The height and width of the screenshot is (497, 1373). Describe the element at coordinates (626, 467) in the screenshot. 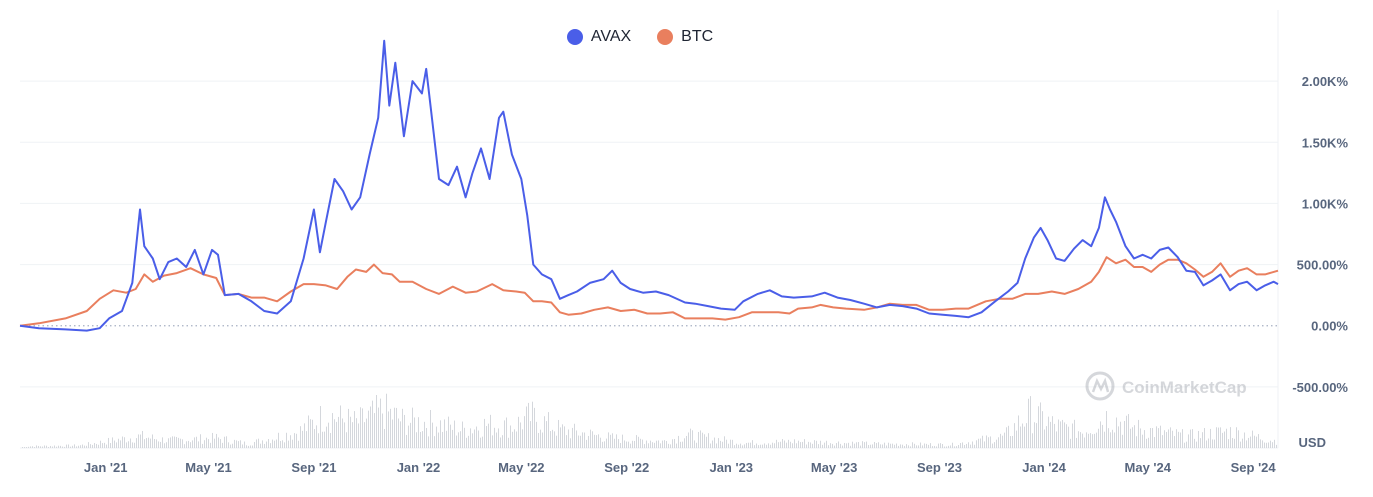

I see `x-tick-label: Sep '22` at that location.